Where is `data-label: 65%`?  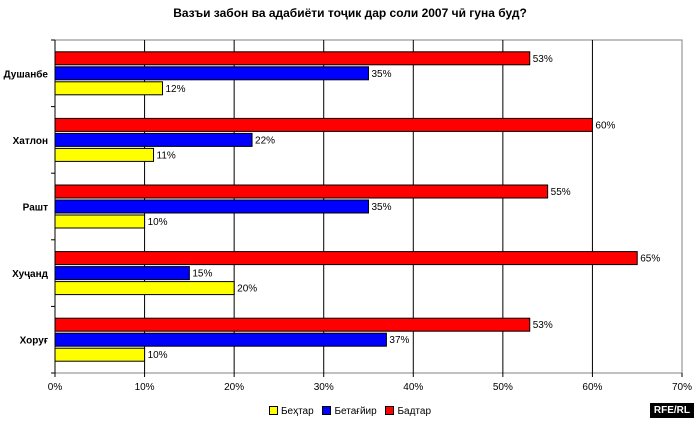 data-label: 65% is located at coordinates (650, 259).